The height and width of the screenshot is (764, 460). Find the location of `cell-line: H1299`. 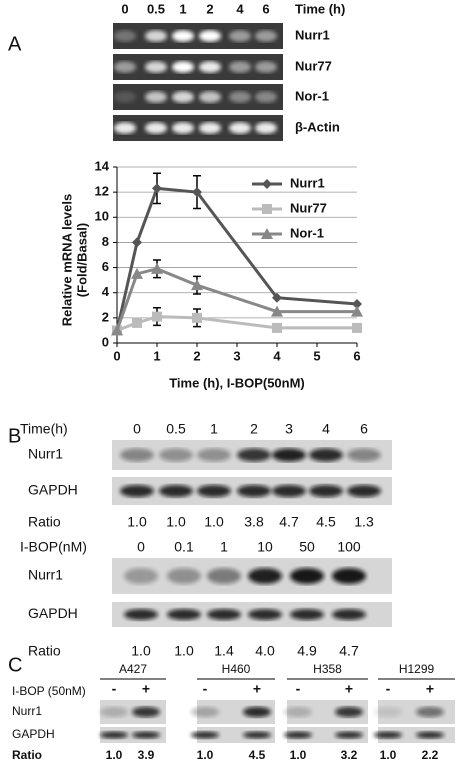

cell-line: H1299 is located at coordinates (417, 669).